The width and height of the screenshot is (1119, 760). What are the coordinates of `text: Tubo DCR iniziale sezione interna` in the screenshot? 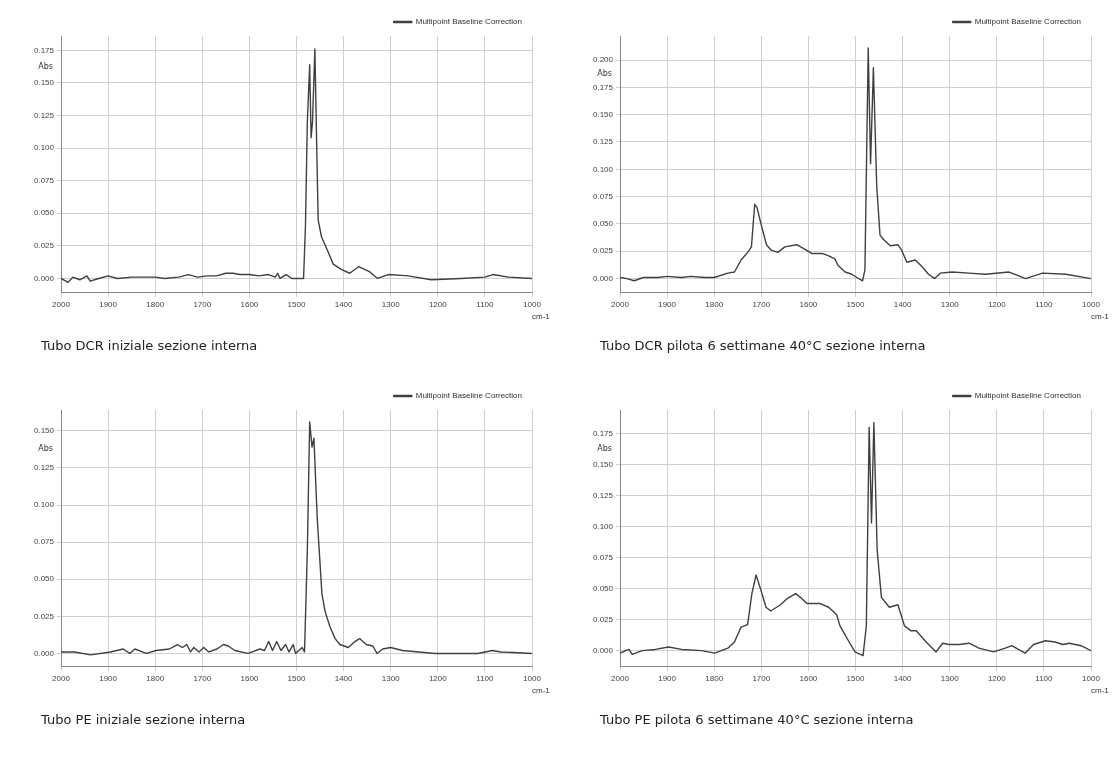 It's located at (150, 345).